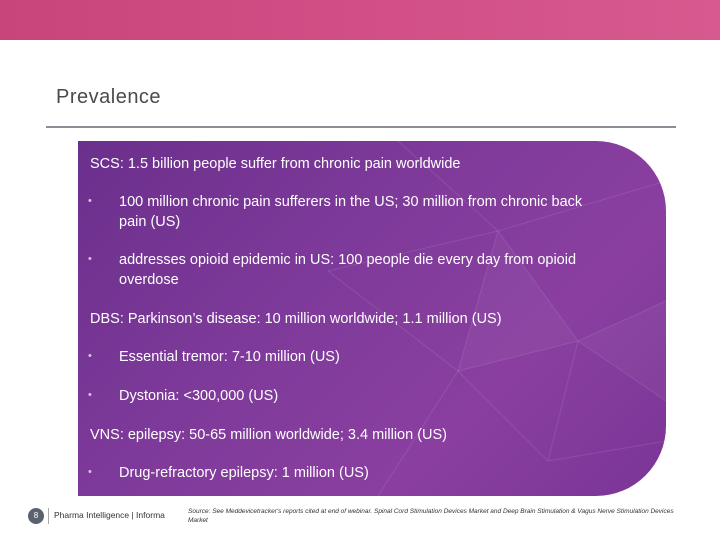 This screenshot has height=540, width=720. Describe the element at coordinates (109, 97) in the screenshot. I see `slide-title: Prevalence` at that location.